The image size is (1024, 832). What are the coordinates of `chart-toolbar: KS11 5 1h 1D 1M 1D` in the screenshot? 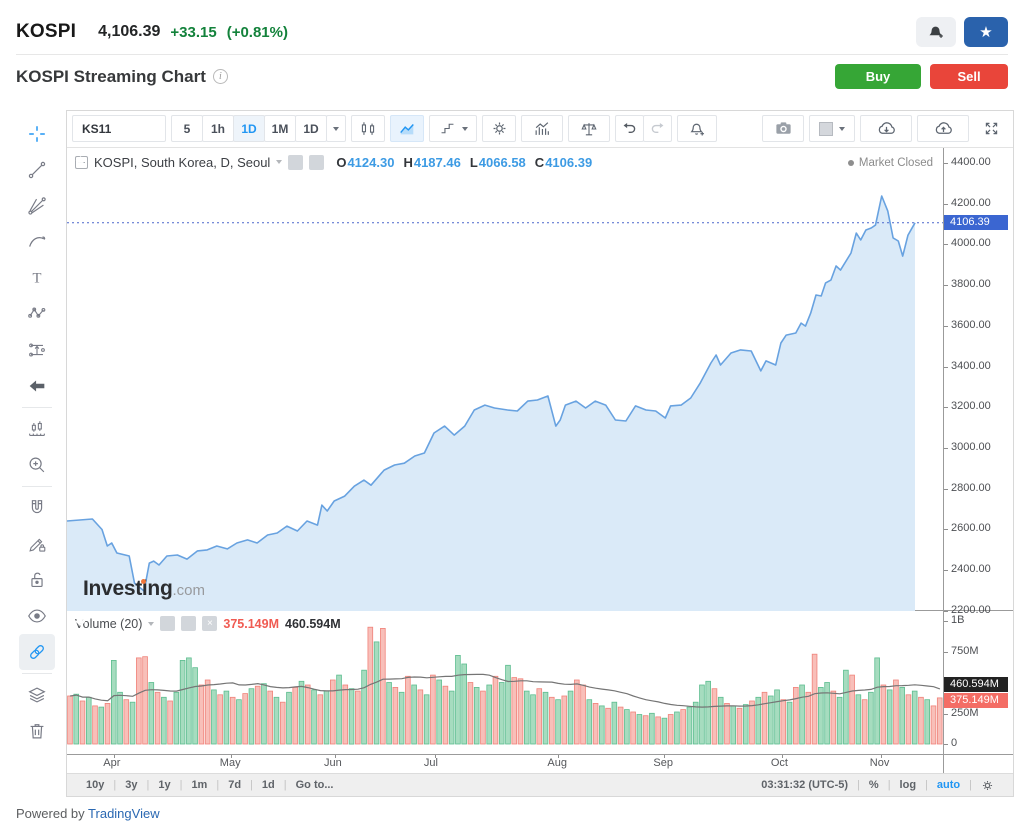 It's located at (540, 129).